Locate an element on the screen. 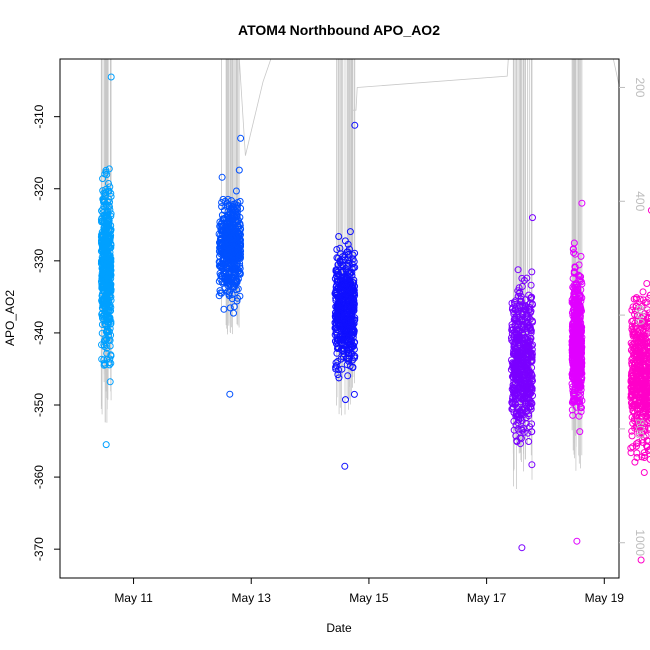 Image resolution: width=650 pixels, height=650 pixels. right-y-tick-label: 400 is located at coordinates (640, 201).